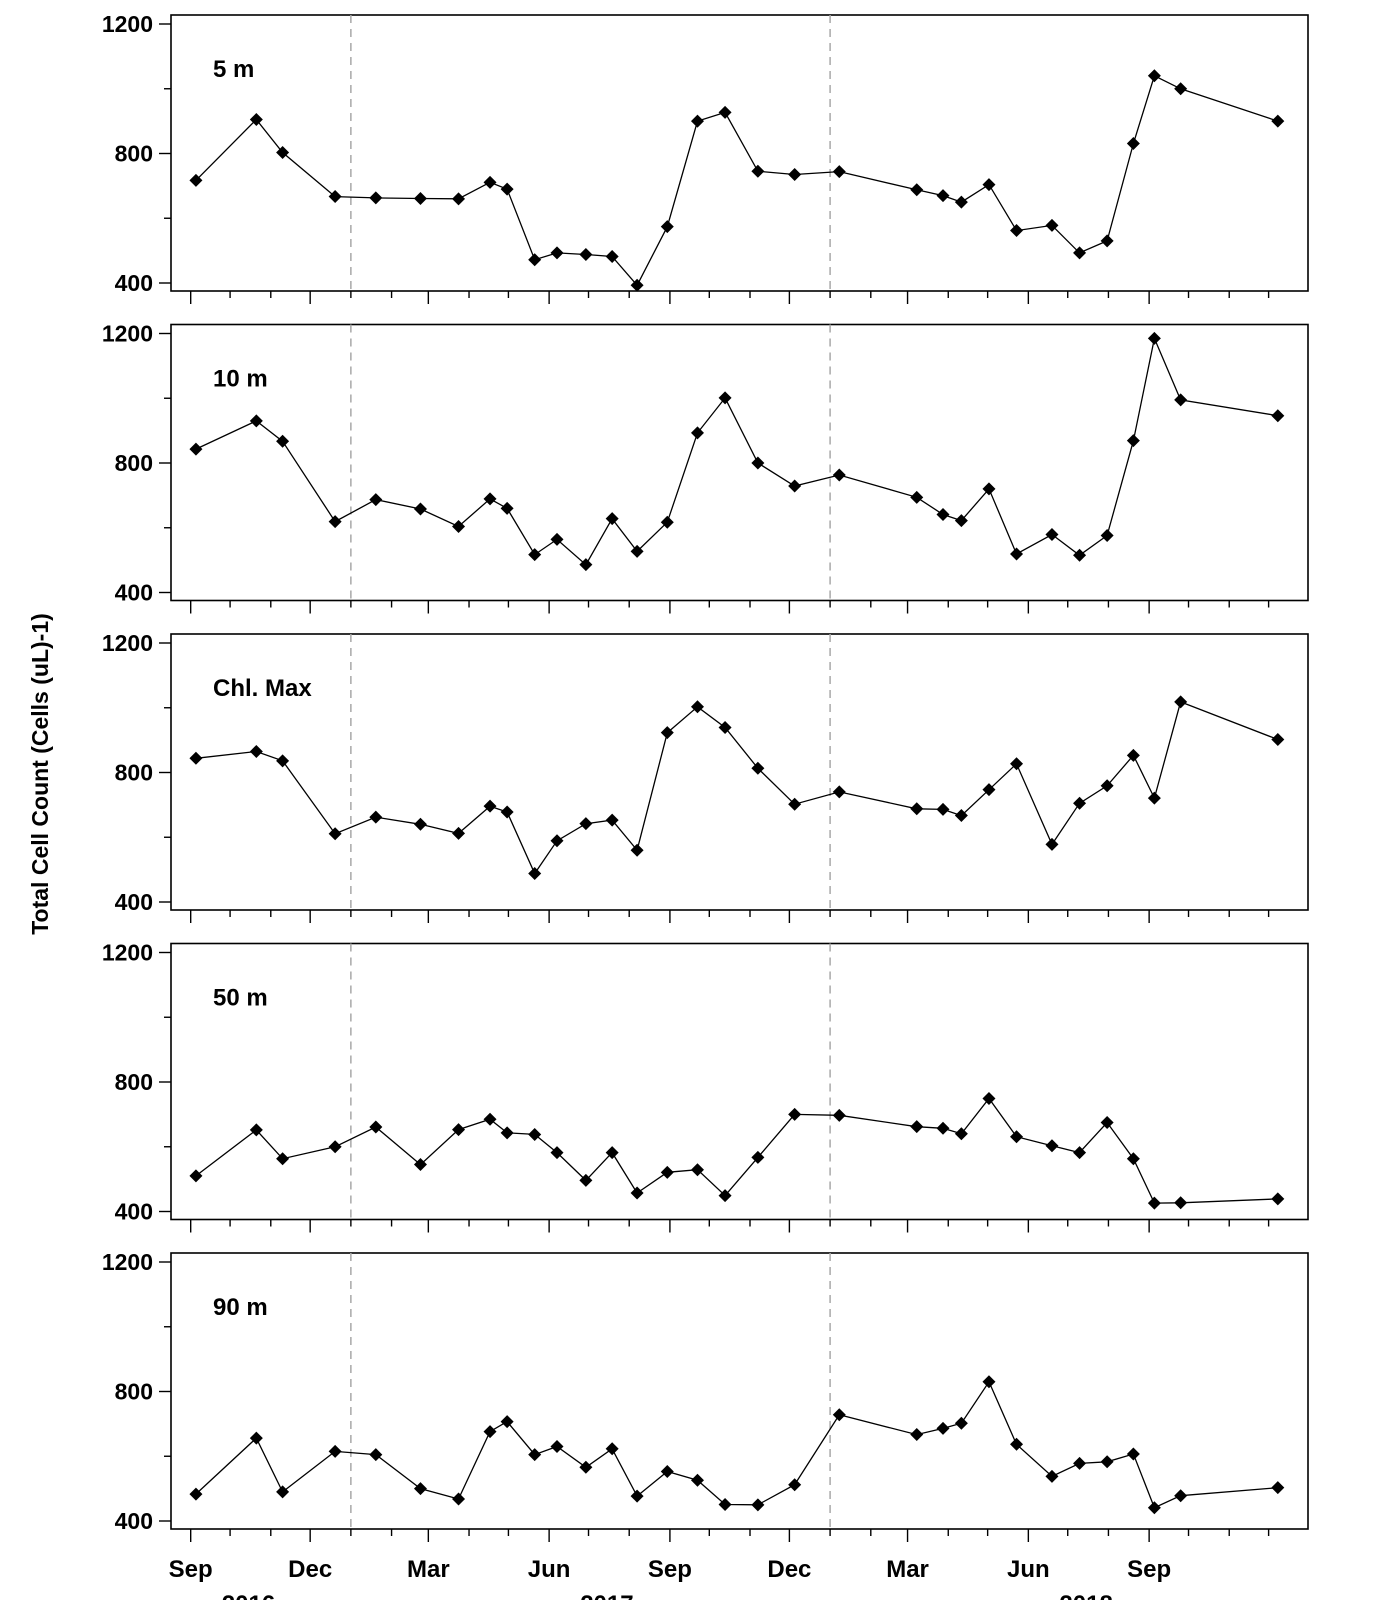 This screenshot has width=1400, height=1605. Describe the element at coordinates (248, 1595) in the screenshot. I see `year-label: 2016` at that location.